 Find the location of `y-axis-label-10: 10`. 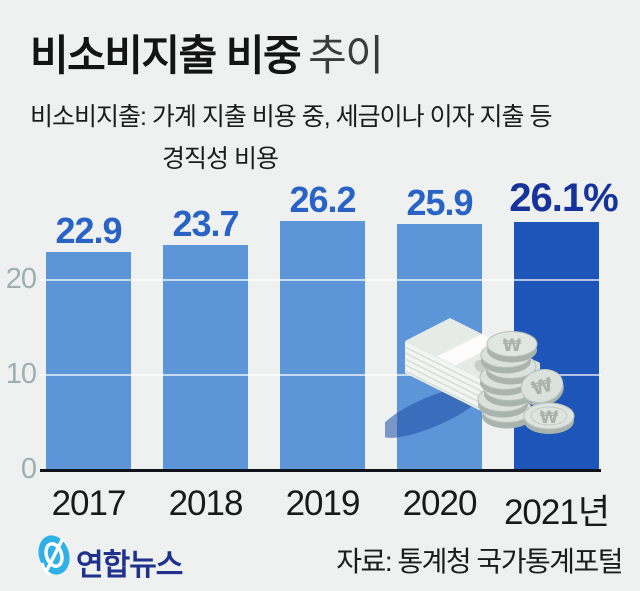

y-axis-label-10: 10 is located at coordinates (21, 374).